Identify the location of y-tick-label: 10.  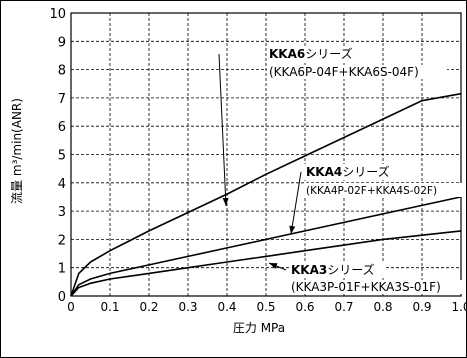
(57, 14).